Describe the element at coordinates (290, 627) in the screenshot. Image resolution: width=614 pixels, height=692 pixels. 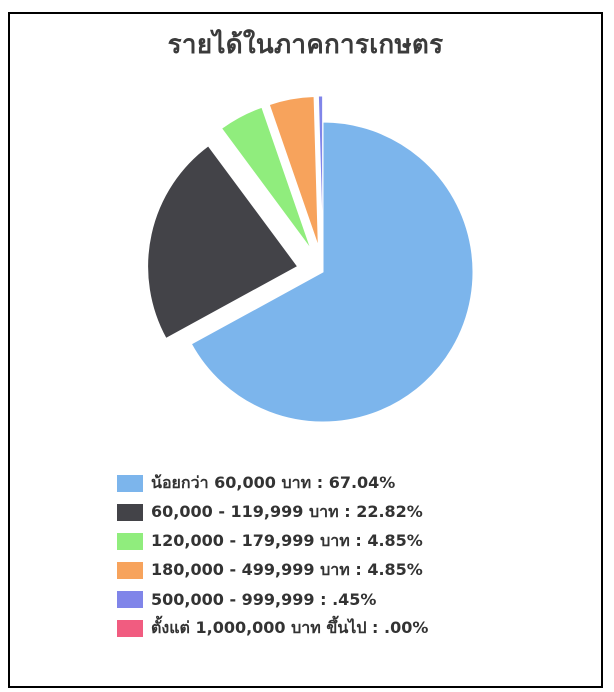
I see `legend-label: ตั้งแต่ 1,000,000 บาท ขึ้นไป : .00%` at that location.